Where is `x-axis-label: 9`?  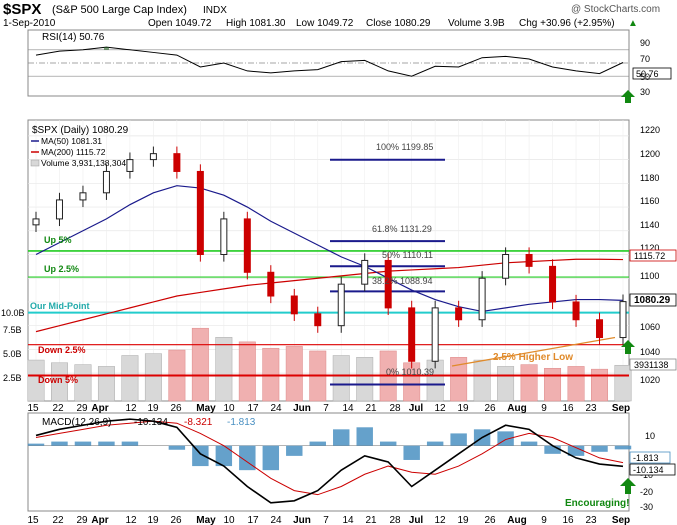
x-axis-label: 9 is located at coordinates (544, 408).